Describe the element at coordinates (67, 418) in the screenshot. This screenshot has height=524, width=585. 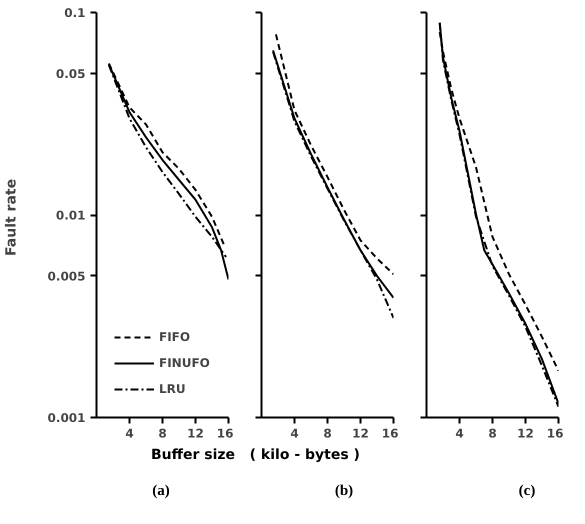
I see `y-tick-label: 0.001` at that location.